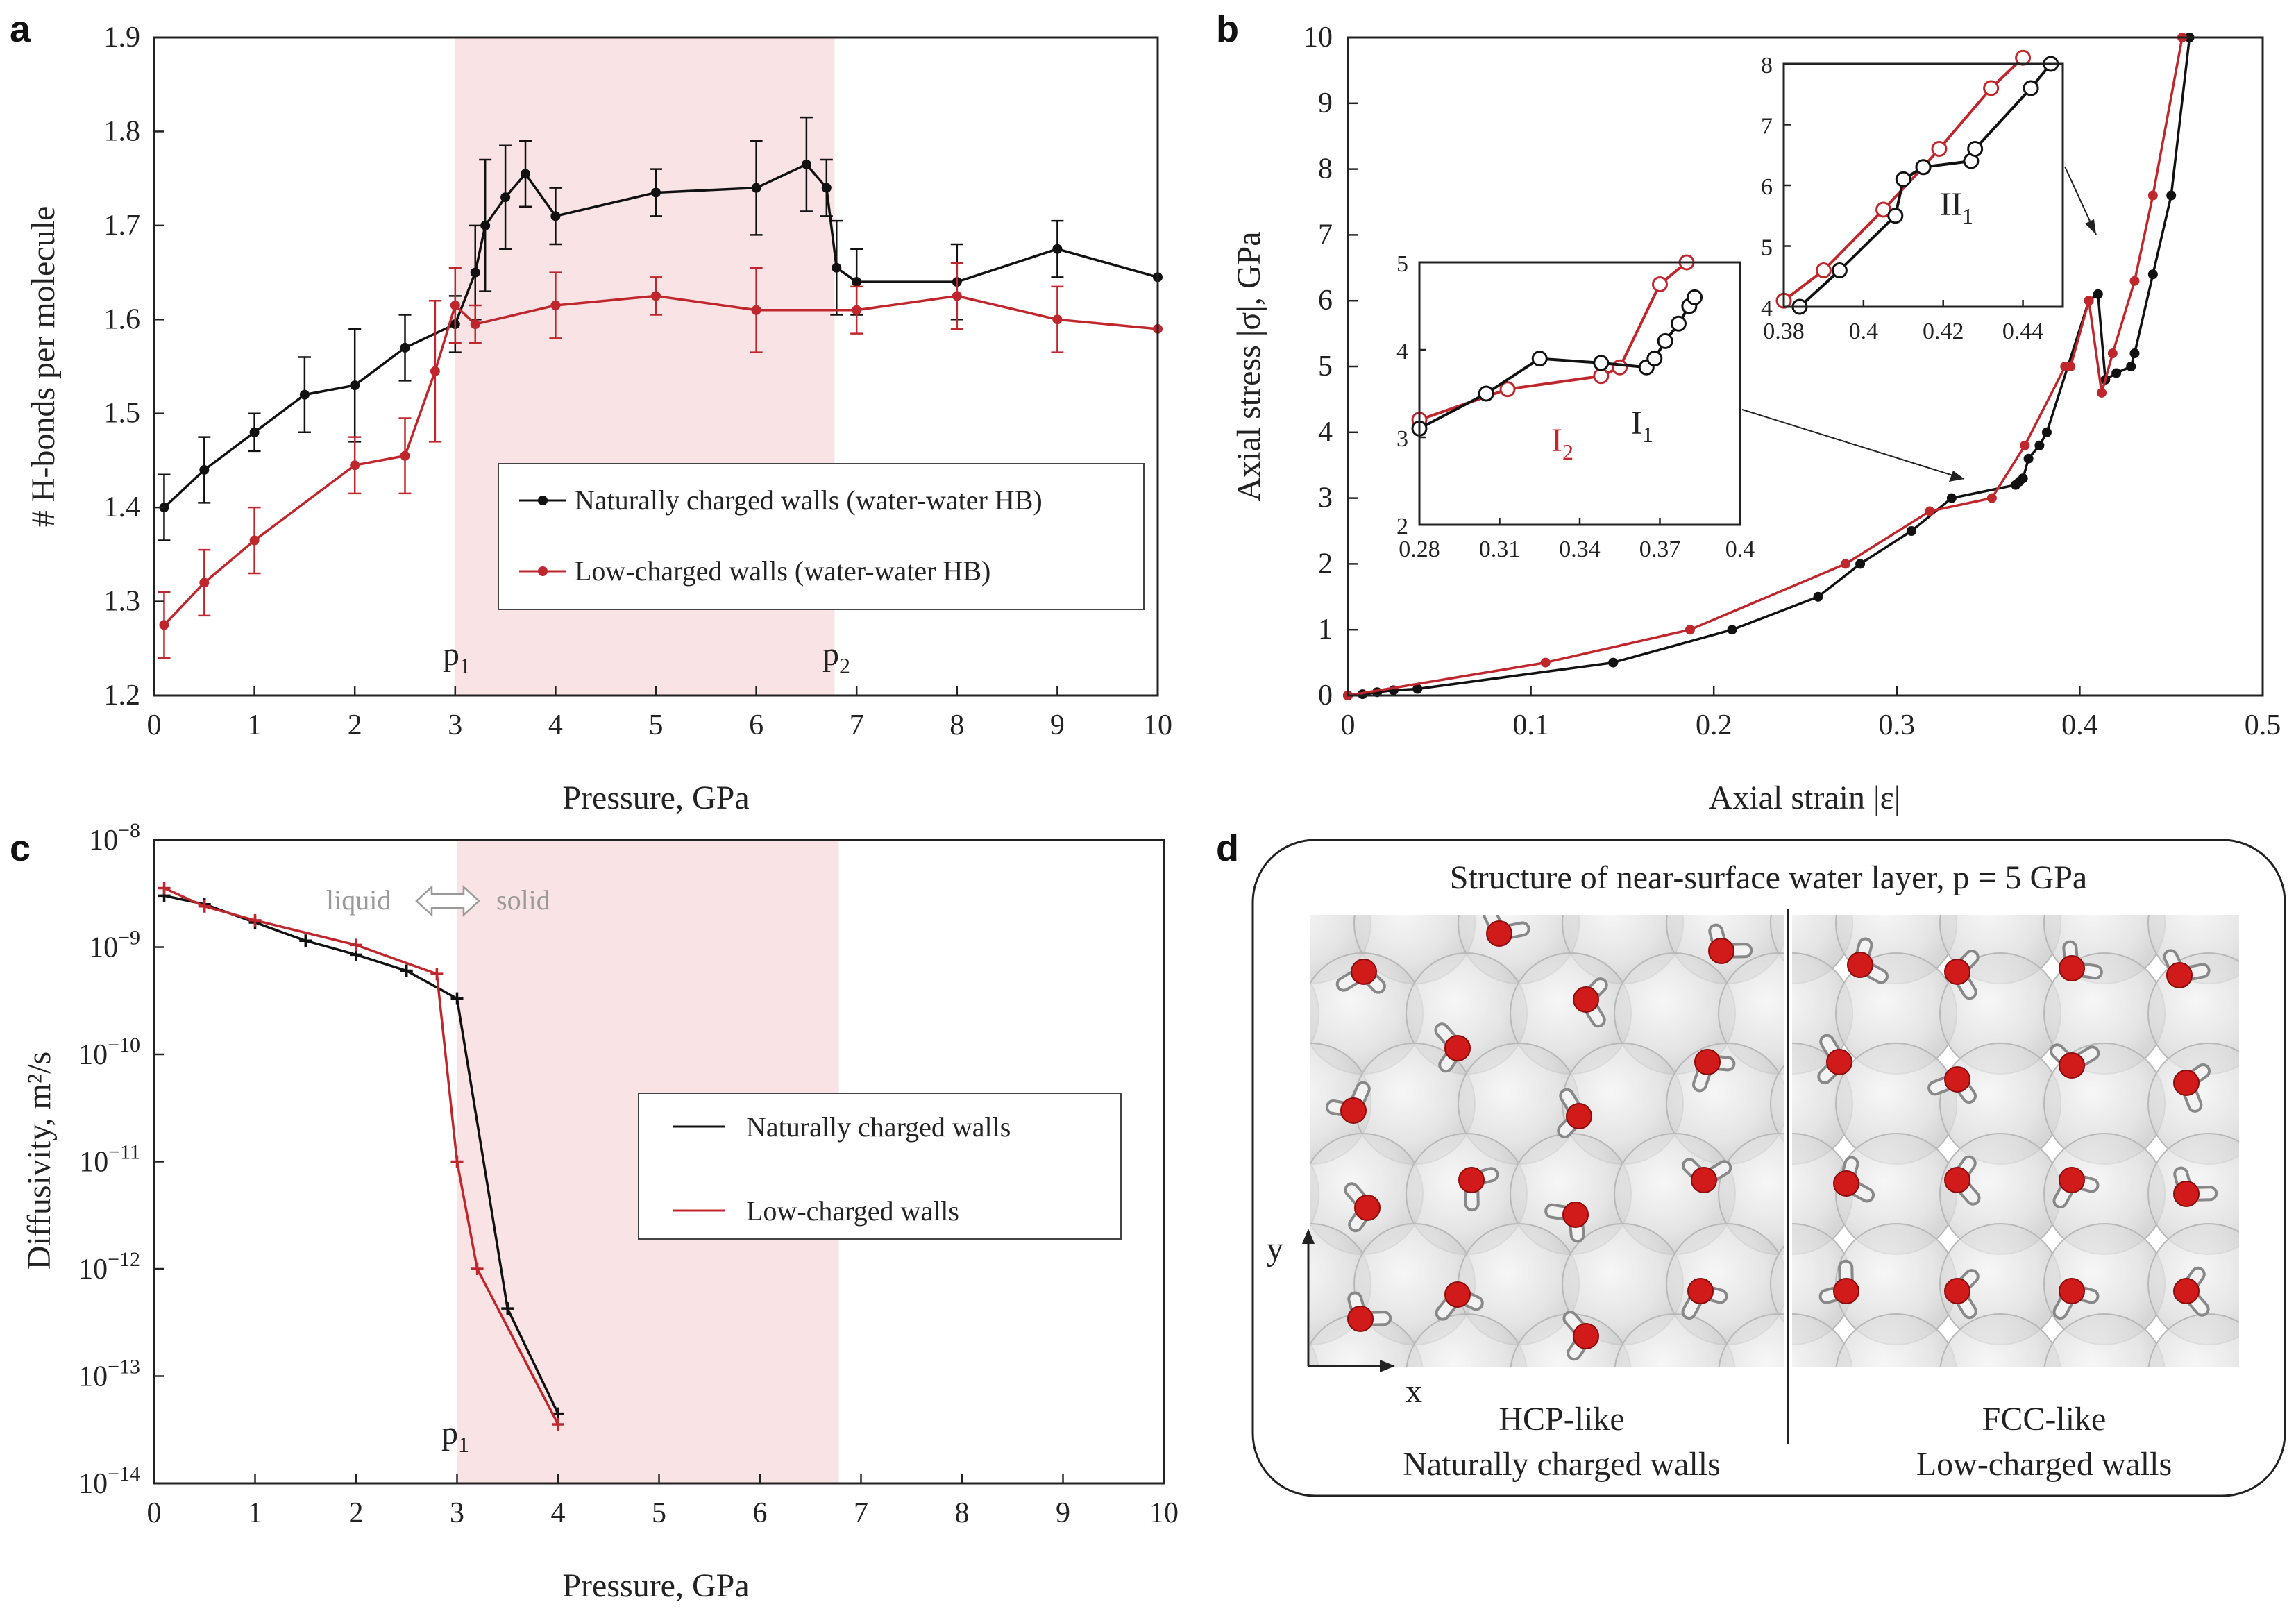  Describe the element at coordinates (1325, 564) in the screenshot. I see `panel-b-ytick-label: 2` at that location.